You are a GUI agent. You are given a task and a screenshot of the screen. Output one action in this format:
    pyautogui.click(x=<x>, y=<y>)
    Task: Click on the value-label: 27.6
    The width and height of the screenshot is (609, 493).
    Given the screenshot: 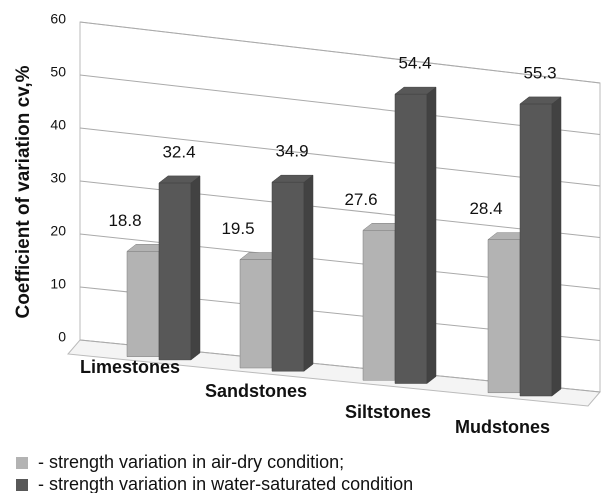 What is the action you would take?
    pyautogui.click(x=360, y=199)
    